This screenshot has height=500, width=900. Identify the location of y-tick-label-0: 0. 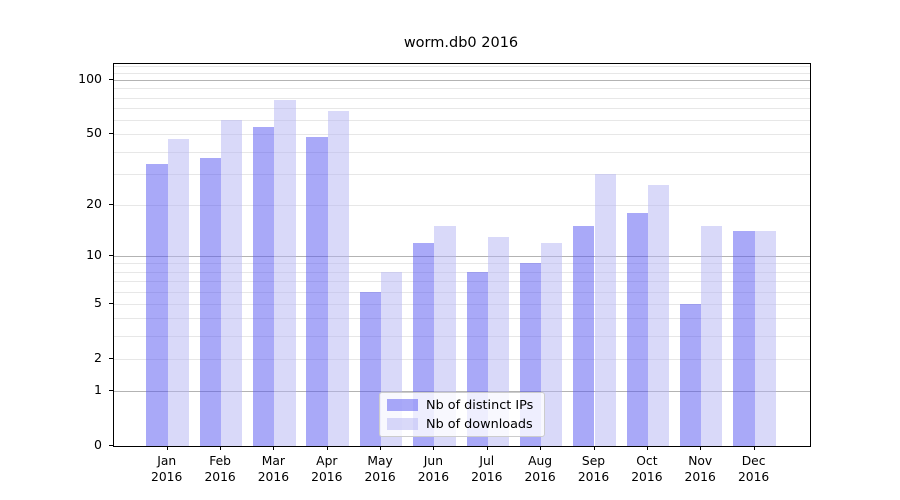
(98, 444).